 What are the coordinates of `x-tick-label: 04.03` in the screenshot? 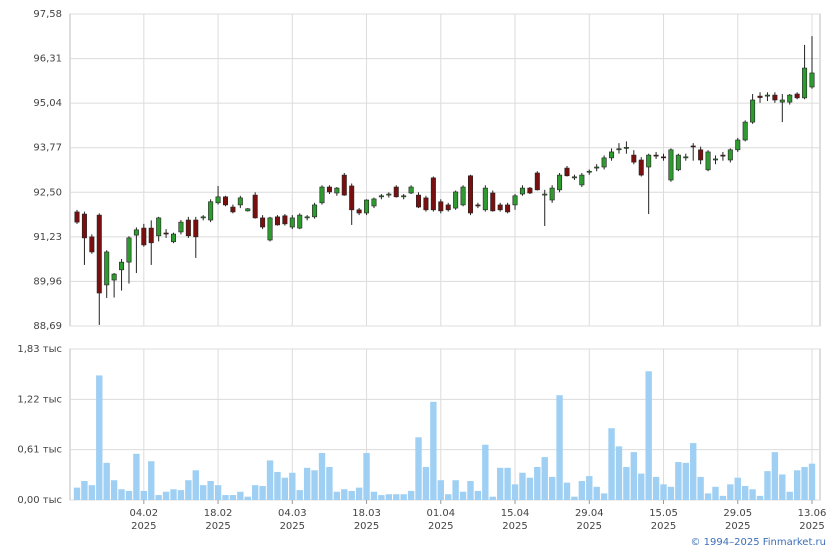 It's located at (292, 513).